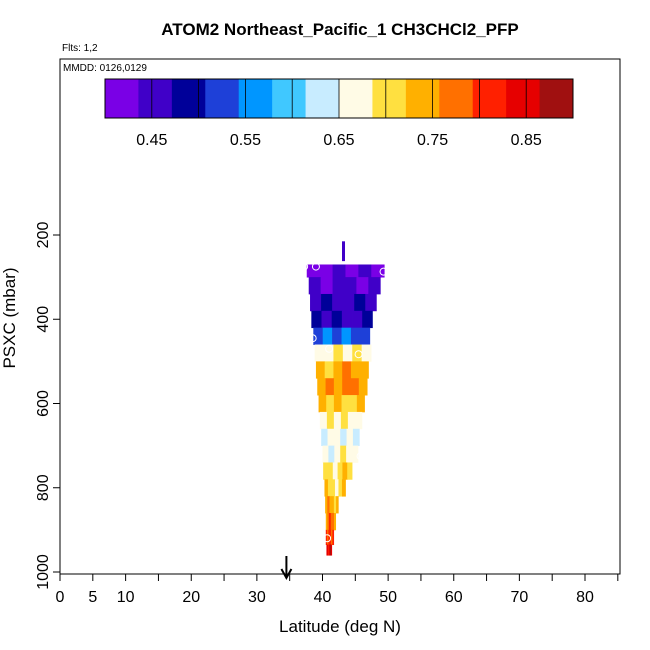  Describe the element at coordinates (92, 597) in the screenshot. I see `x-tick-label: 5` at that location.